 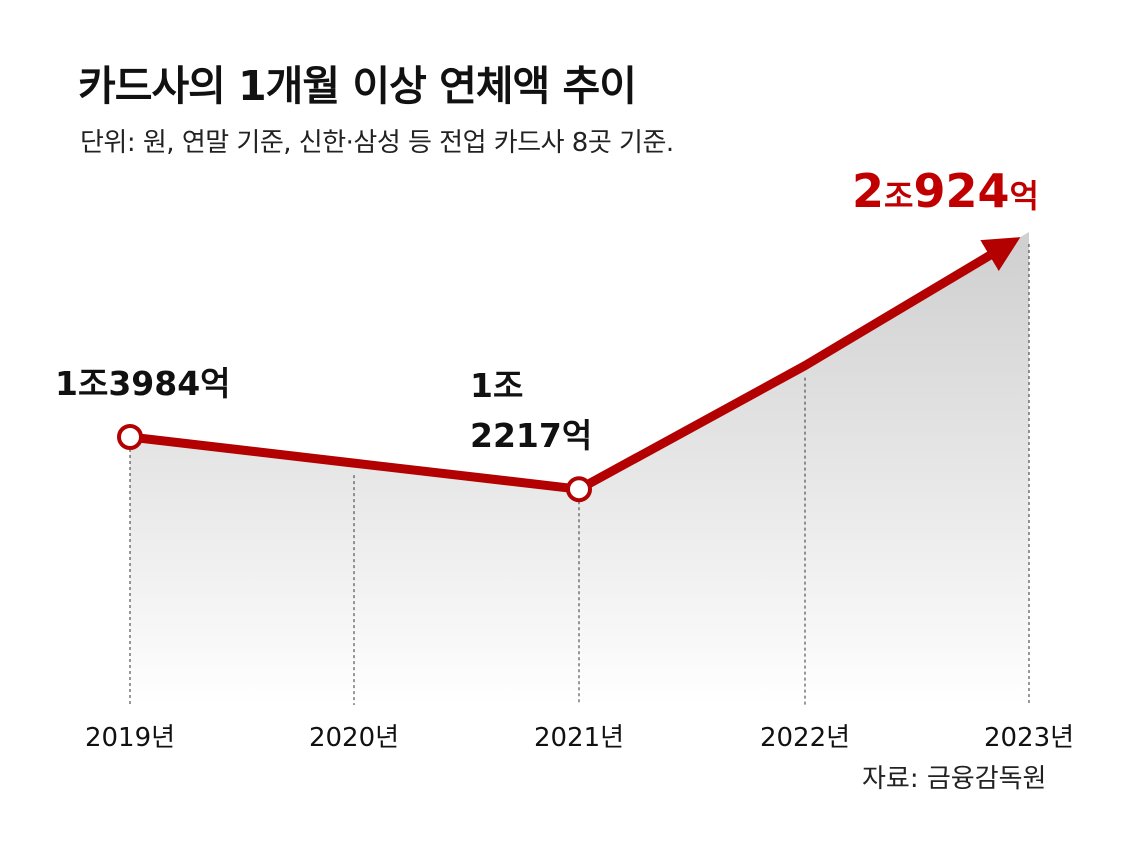 What do you see at coordinates (377, 143) in the screenshot?
I see `chart-subtitle: 단위: 원, 연말 기준, 신한·삼성 등 전업 카드사 8곳 기준.` at bounding box center [377, 143].